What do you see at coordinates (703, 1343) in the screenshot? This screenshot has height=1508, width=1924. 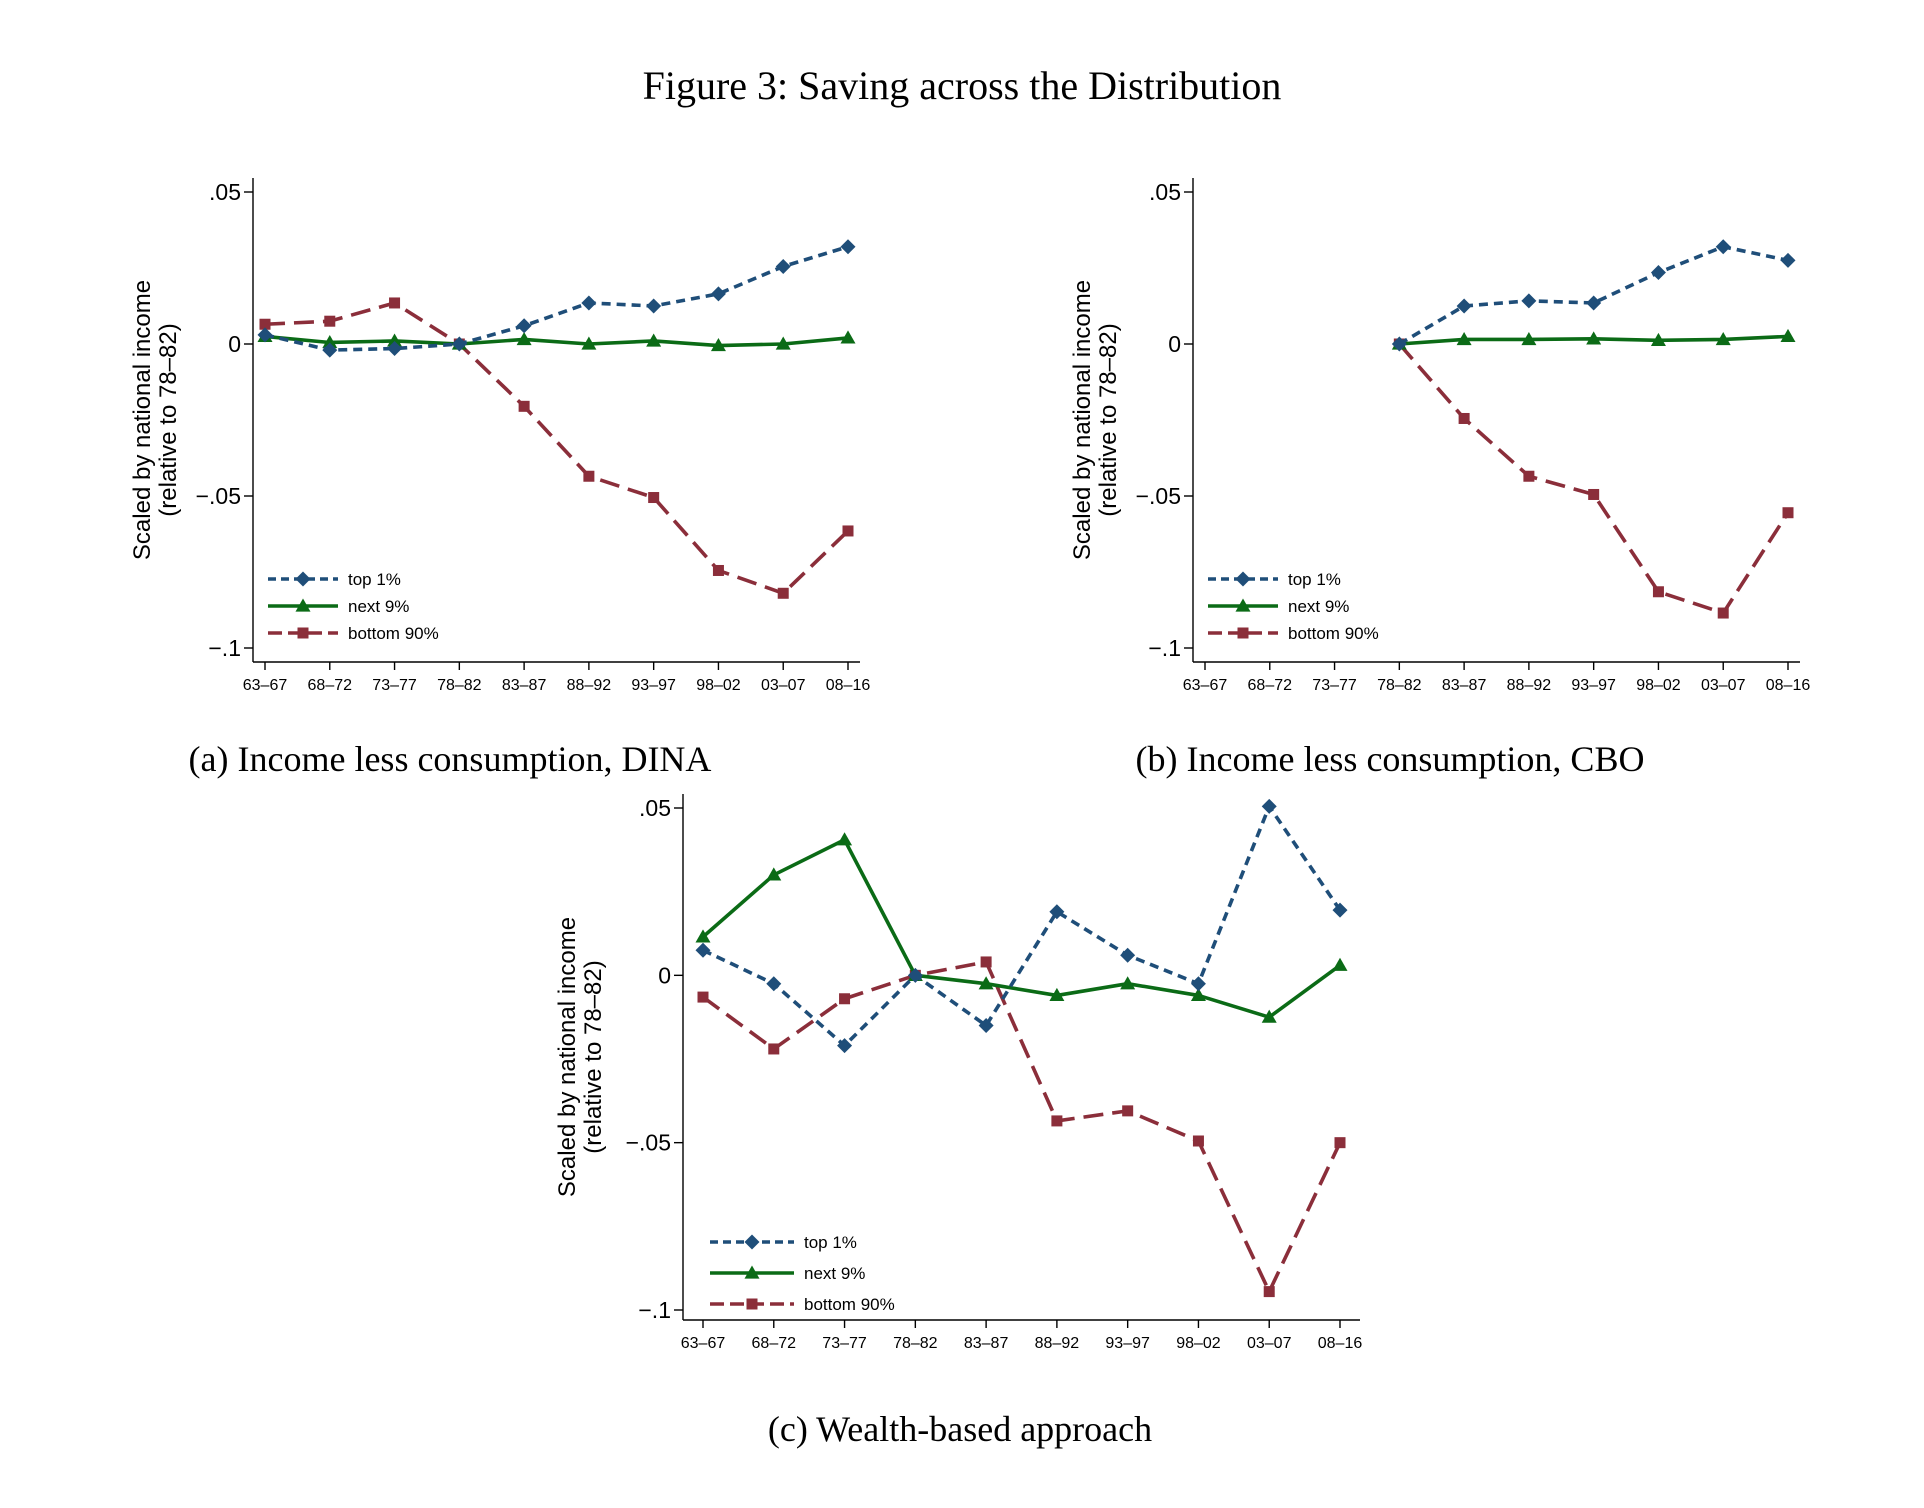 I see `x-tick-label: 63–67` at bounding box center [703, 1343].